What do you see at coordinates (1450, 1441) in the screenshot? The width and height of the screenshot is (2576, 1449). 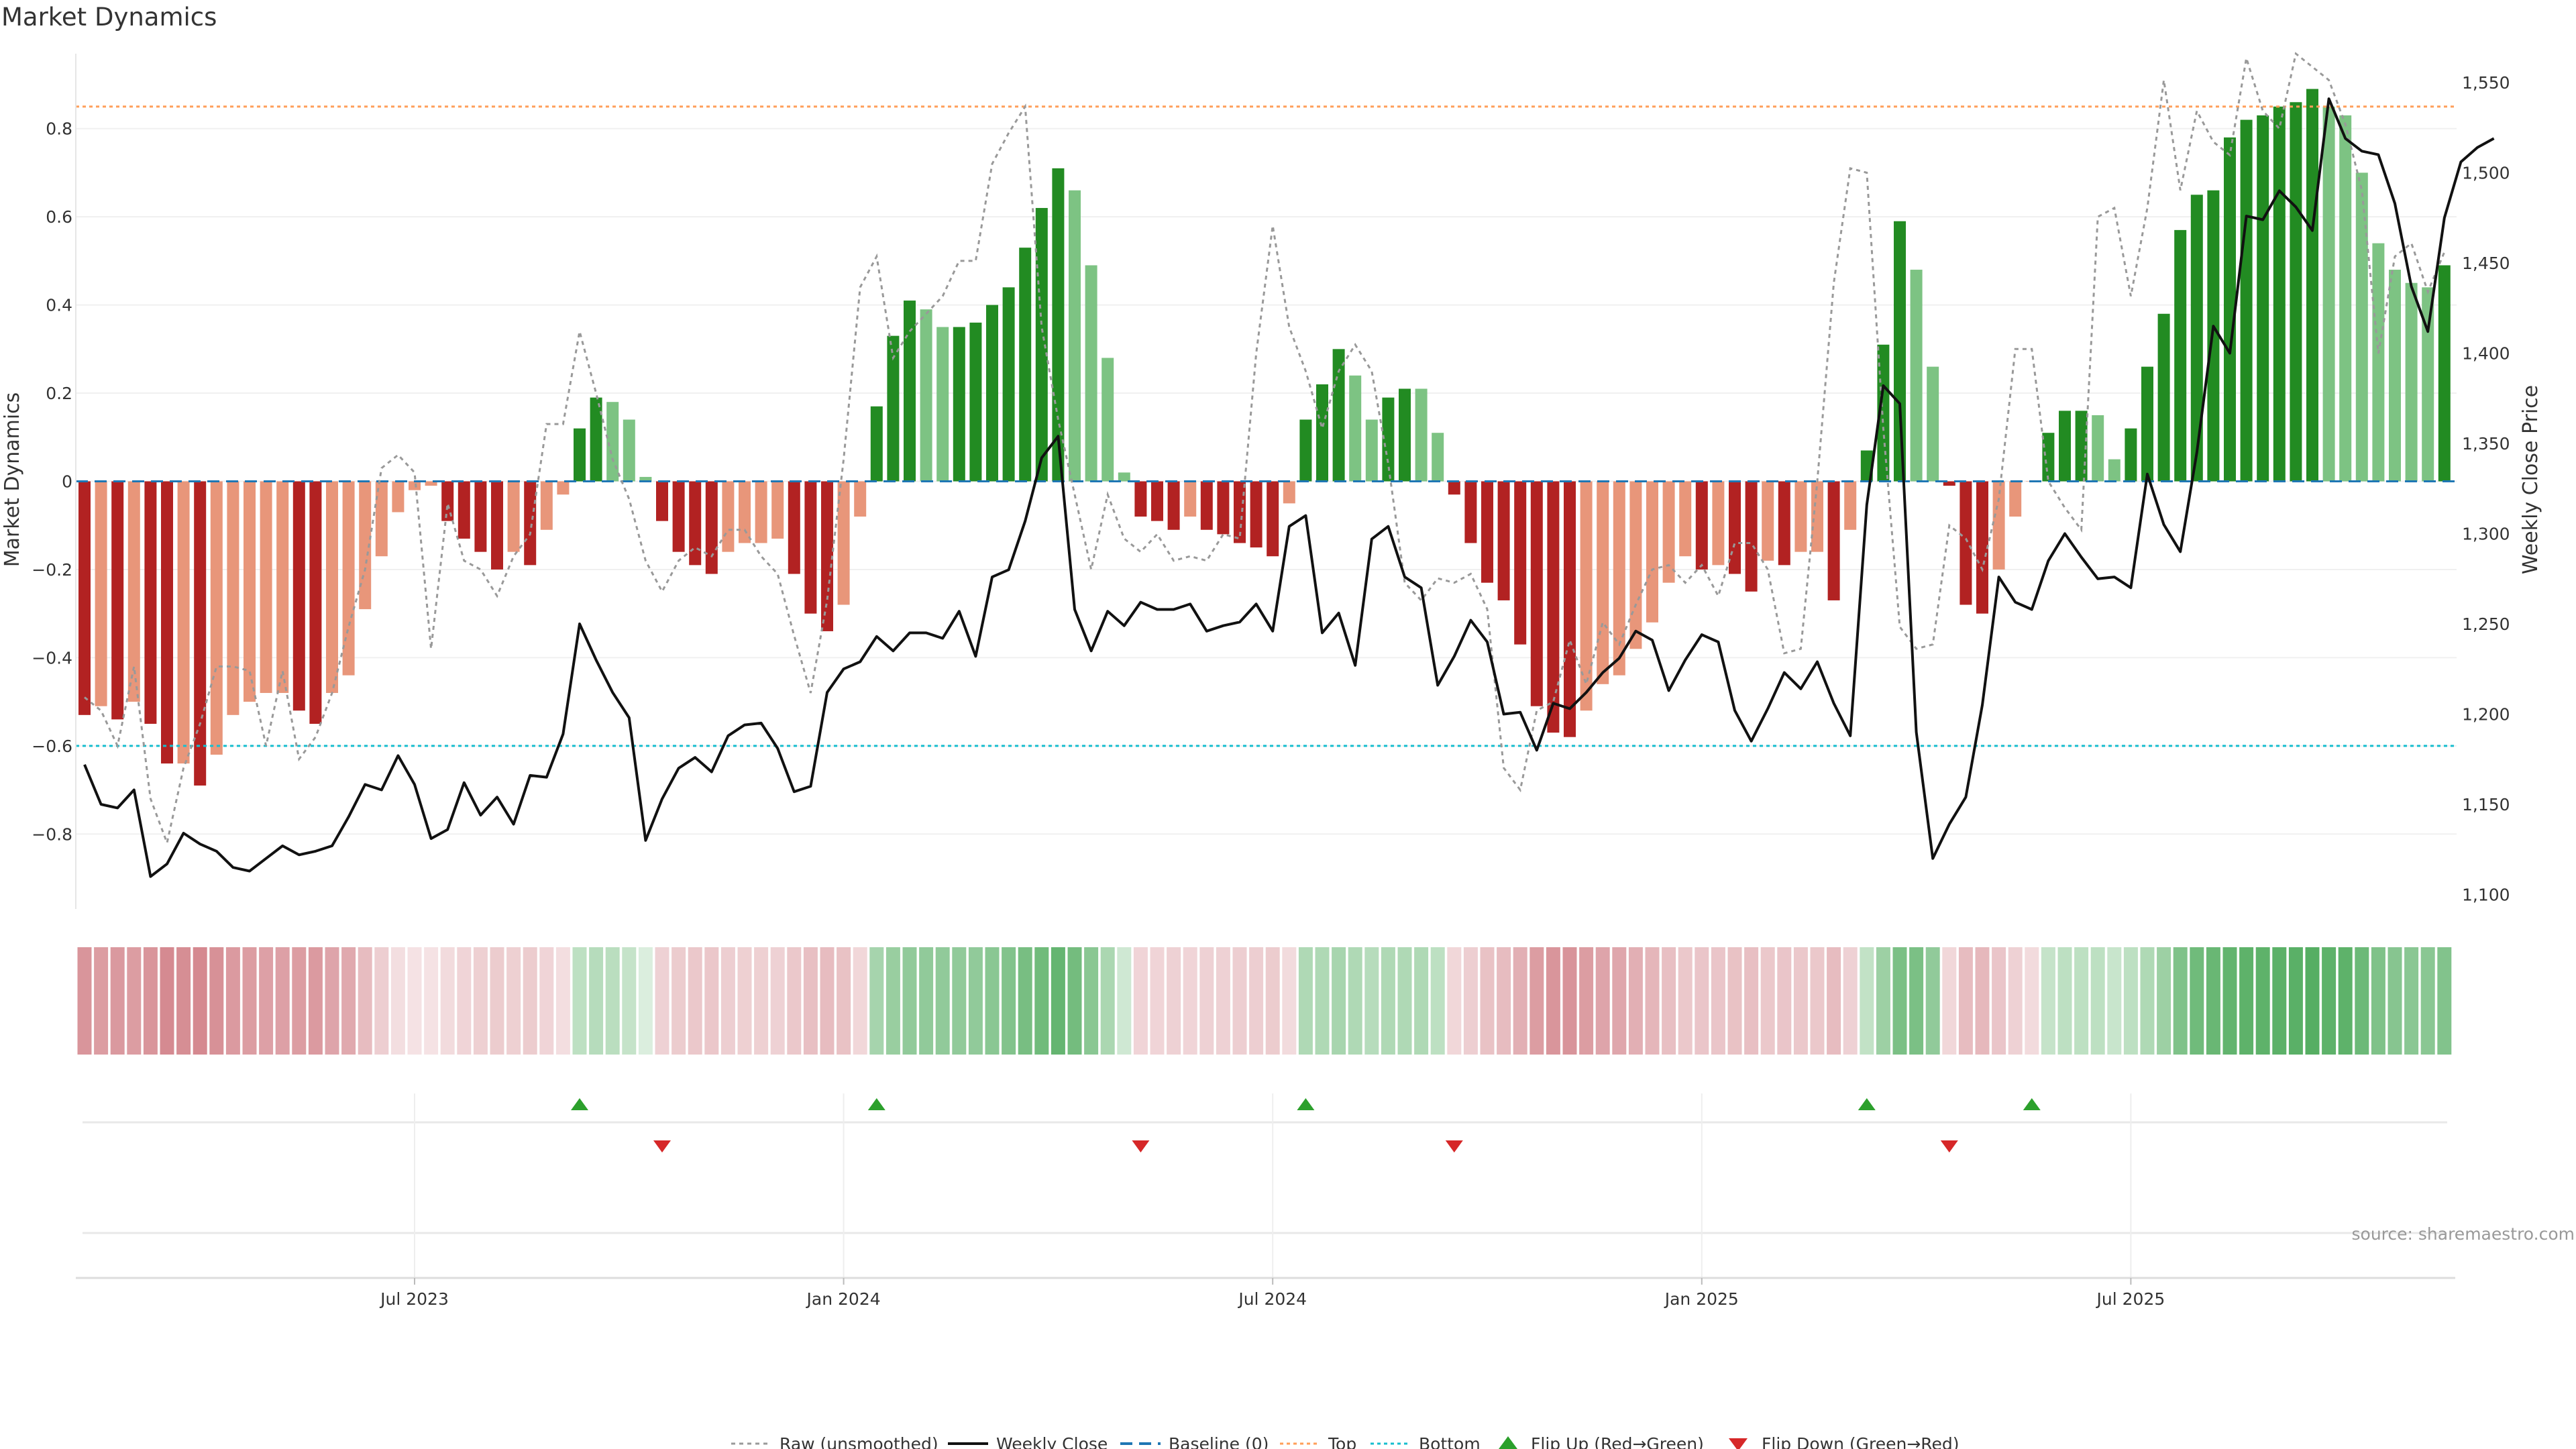 I see `legend-bottom-label: Bottom` at bounding box center [1450, 1441].